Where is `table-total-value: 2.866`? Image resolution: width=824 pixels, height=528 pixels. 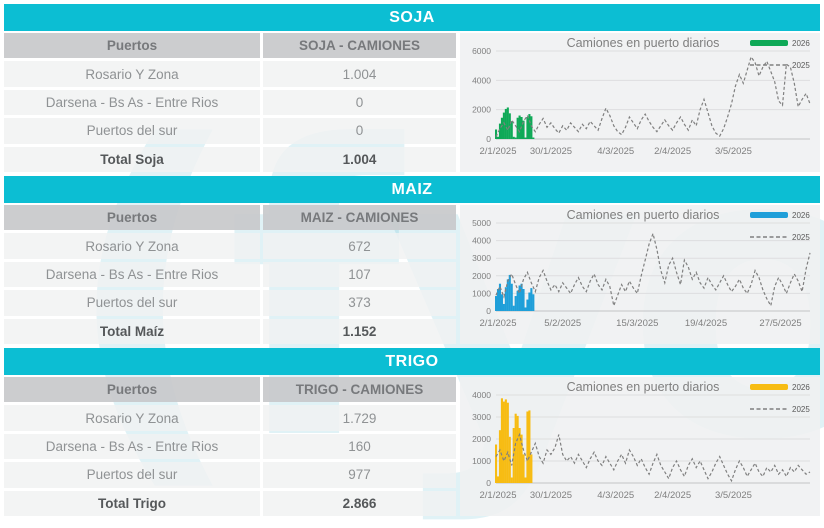 table-total-value: 2.866 is located at coordinates (359, 503).